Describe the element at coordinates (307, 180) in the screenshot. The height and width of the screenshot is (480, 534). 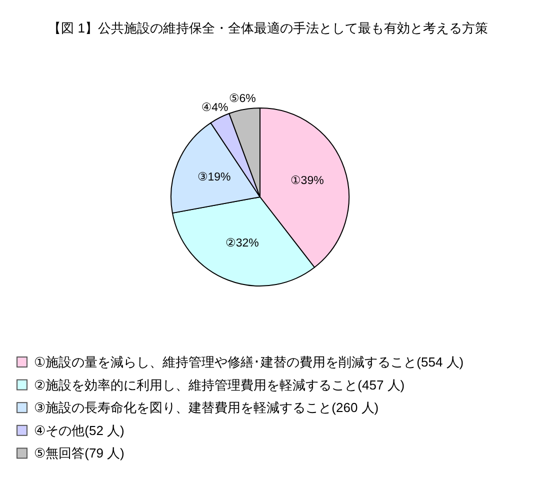
I see `data-label: ①39%` at that location.